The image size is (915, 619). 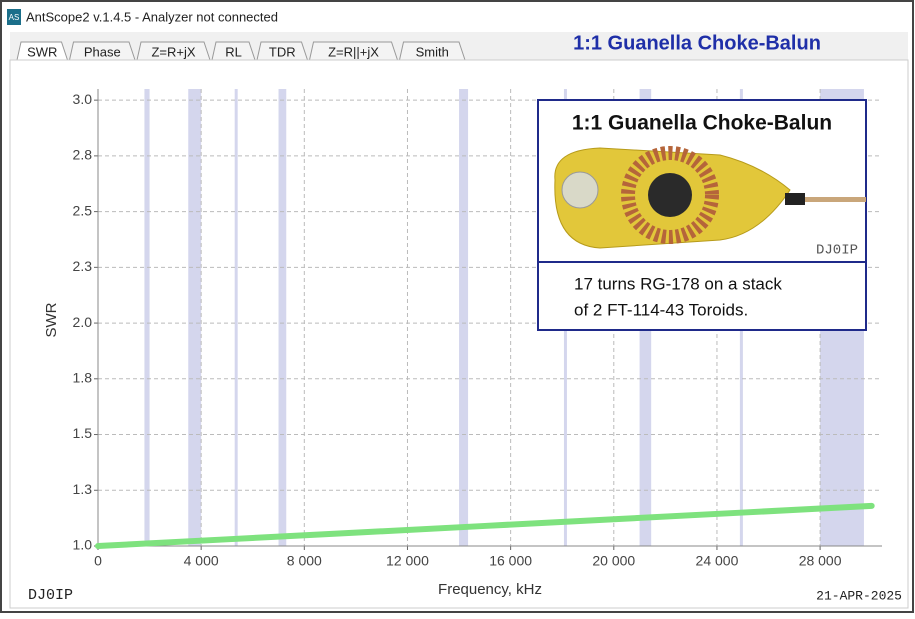 I want to click on y-tick-label: 2.8, so click(x=83, y=155).